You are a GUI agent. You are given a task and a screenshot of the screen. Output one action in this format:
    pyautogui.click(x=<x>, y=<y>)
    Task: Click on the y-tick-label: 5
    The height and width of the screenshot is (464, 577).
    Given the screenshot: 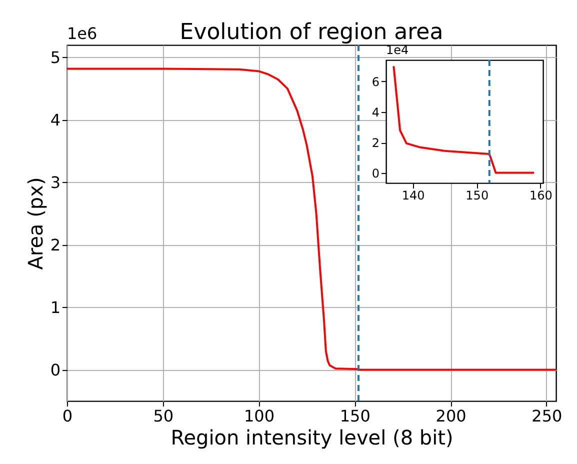 What is the action you would take?
    pyautogui.click(x=55, y=57)
    